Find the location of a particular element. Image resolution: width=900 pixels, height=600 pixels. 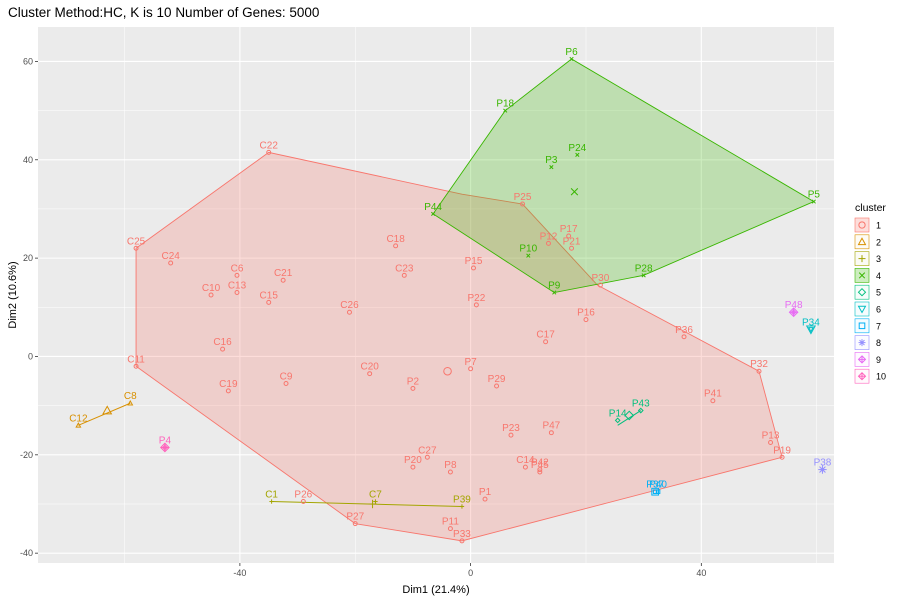

point-label: P5 is located at coordinates (814, 195).